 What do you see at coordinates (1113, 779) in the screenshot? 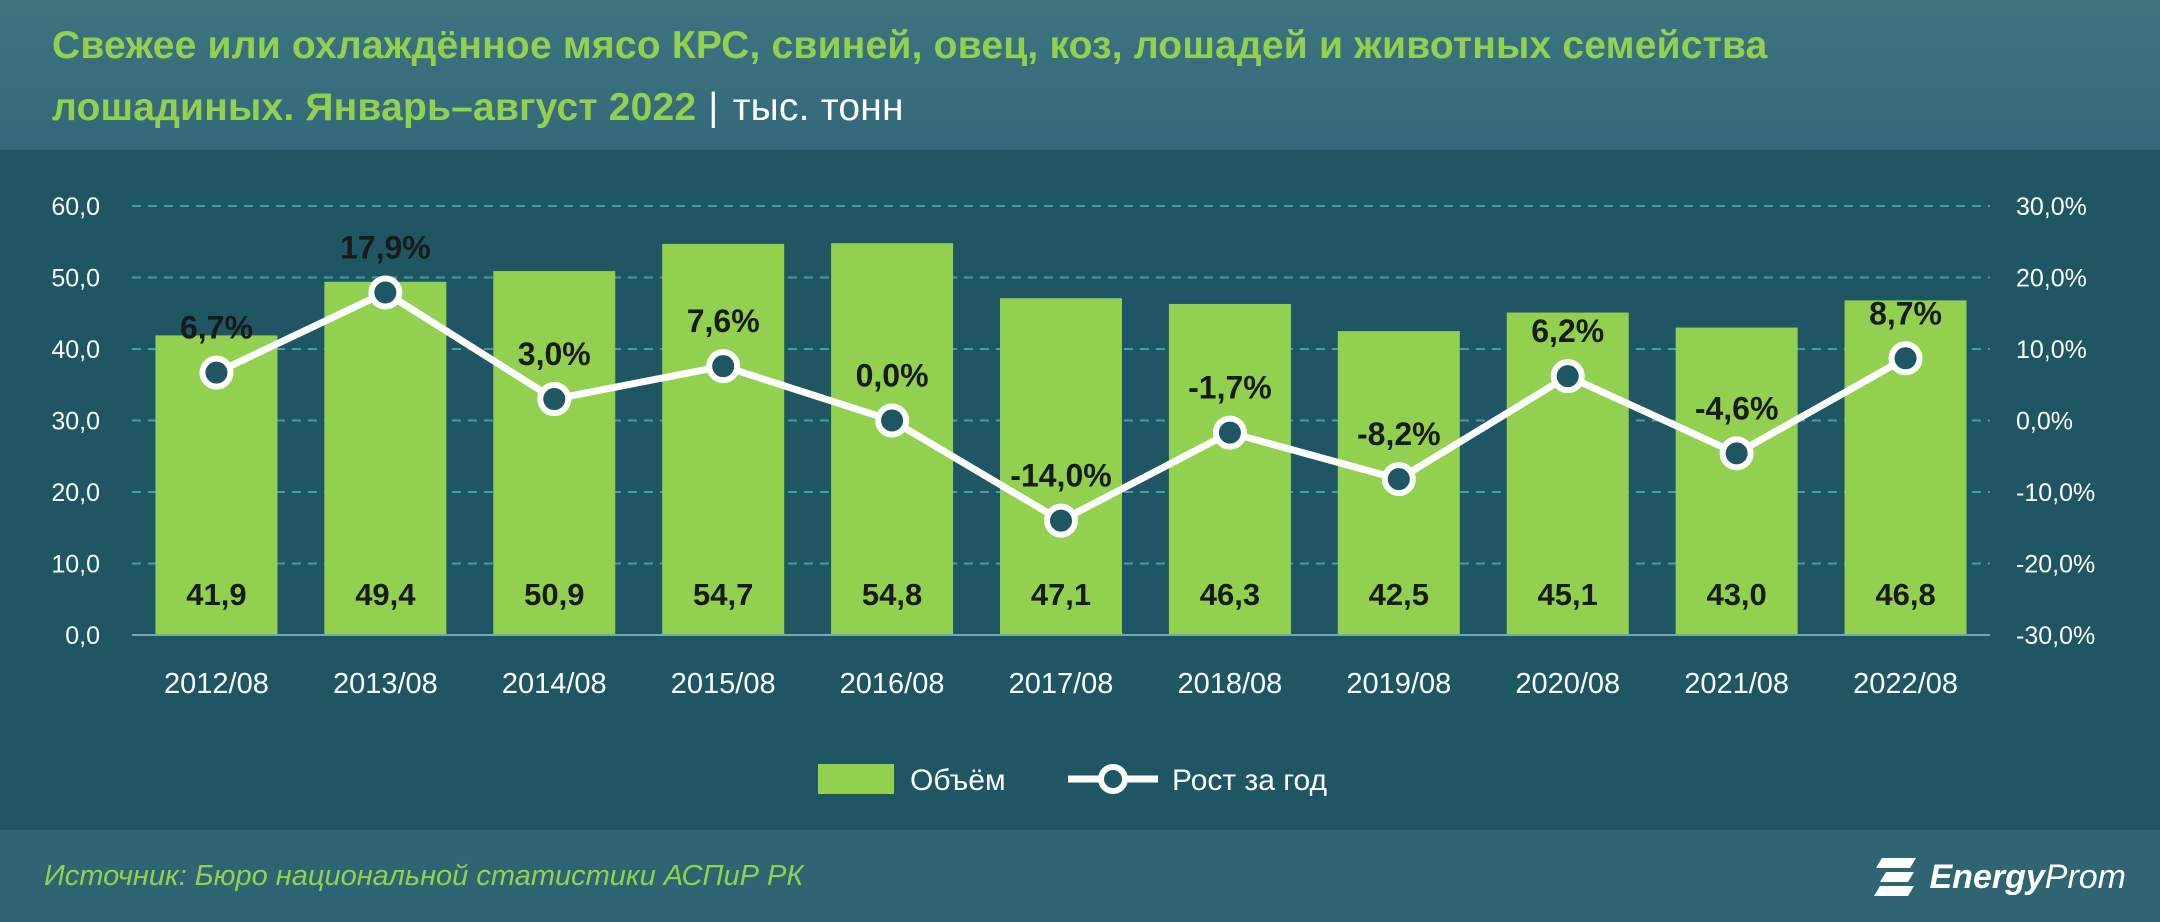
I see `legend-line-marker` at bounding box center [1113, 779].